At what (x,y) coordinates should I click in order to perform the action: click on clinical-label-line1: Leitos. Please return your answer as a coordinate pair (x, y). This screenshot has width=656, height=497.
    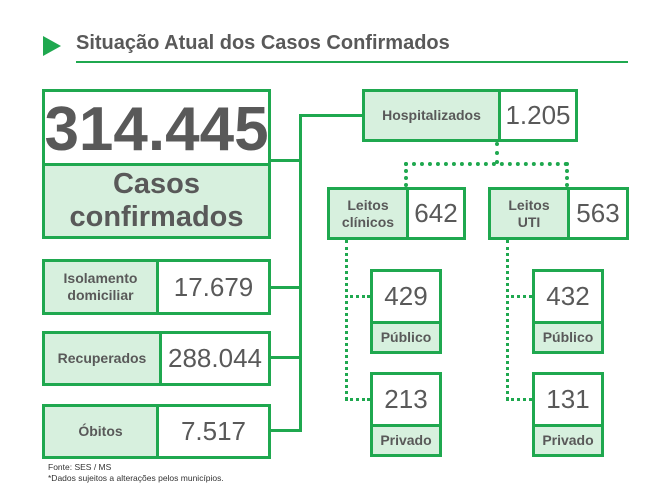
    Looking at the image, I should click on (368, 204).